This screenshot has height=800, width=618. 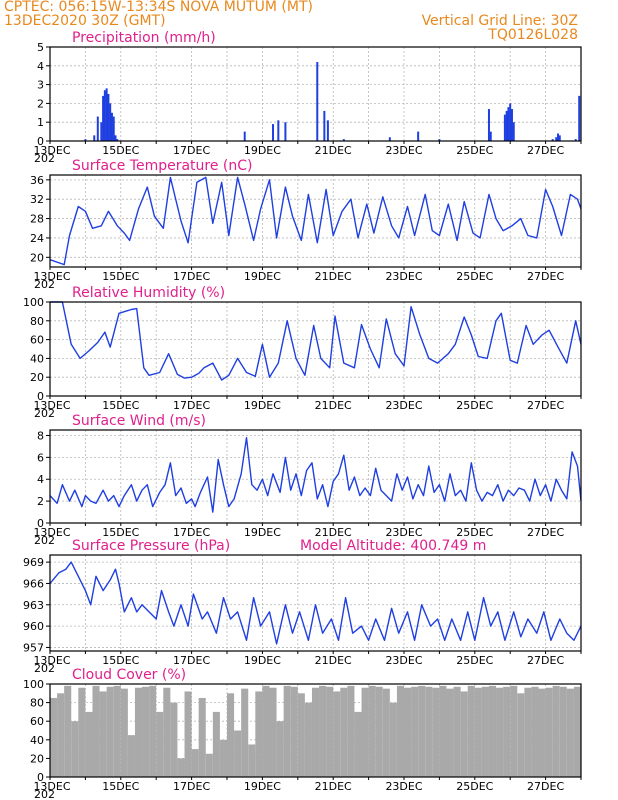 I want to click on y-tick-label: 969, so click(x=33, y=562).